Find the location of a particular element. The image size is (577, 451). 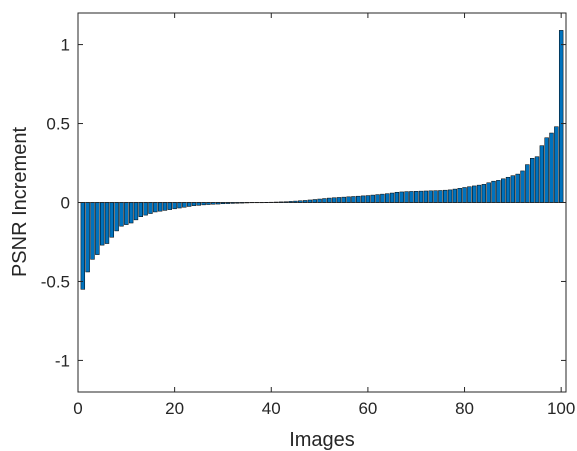

x-tick-label: 80 is located at coordinates (464, 408).